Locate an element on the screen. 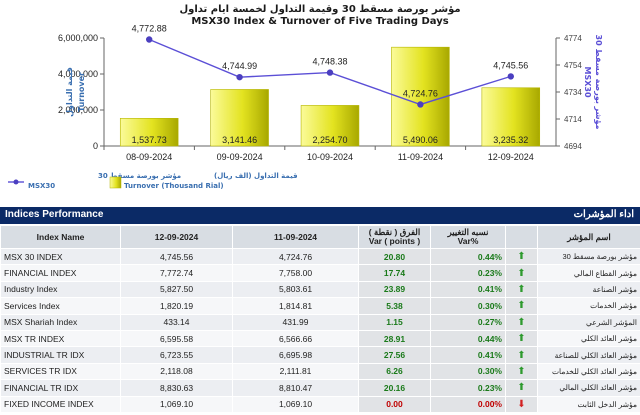 Image resolution: width=640 pixels, height=415 pixels. value-previous-cell: 1,814.81 is located at coordinates (295, 306).